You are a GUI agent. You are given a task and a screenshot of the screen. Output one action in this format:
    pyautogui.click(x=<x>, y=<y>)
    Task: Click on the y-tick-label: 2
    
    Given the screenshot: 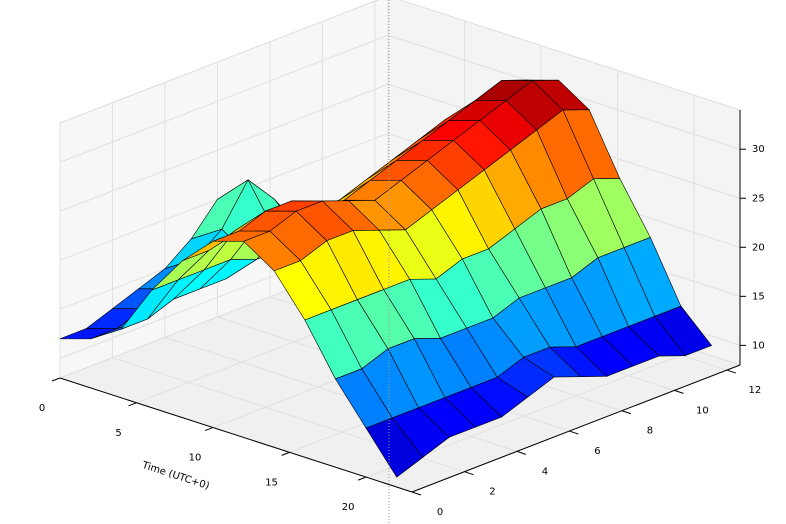 What is the action you would take?
    pyautogui.click(x=492, y=492)
    